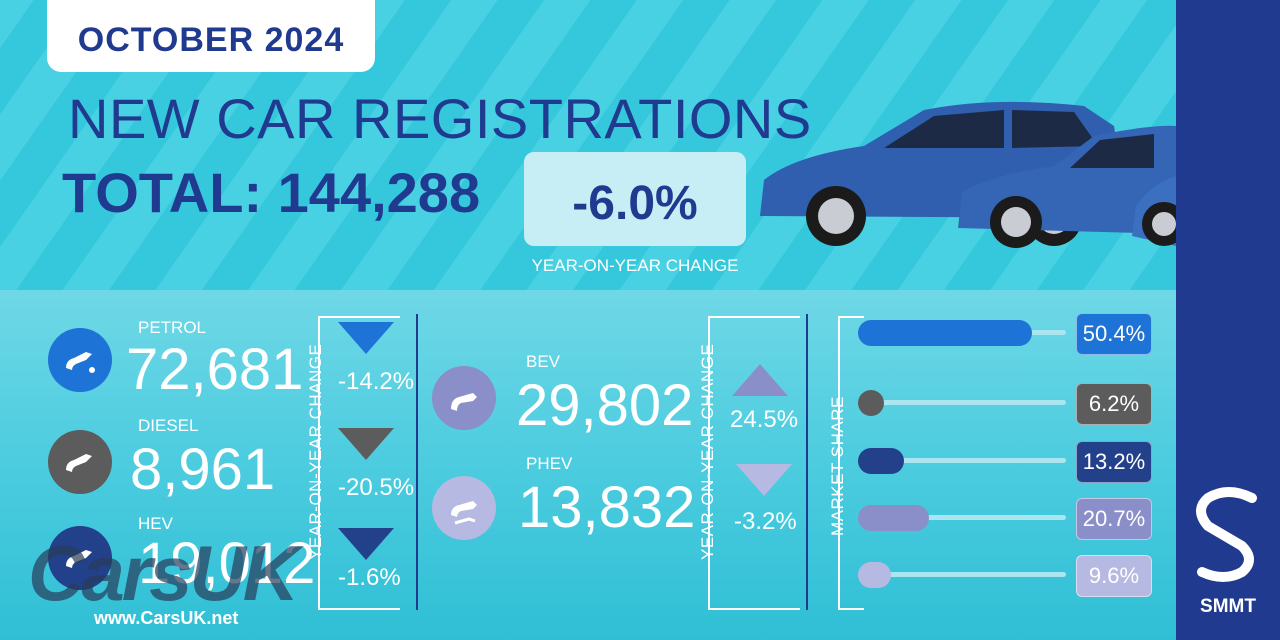 This screenshot has height=640, width=1280. Describe the element at coordinates (271, 192) in the screenshot. I see `total-registrations: TOTAL: 144,288` at that location.